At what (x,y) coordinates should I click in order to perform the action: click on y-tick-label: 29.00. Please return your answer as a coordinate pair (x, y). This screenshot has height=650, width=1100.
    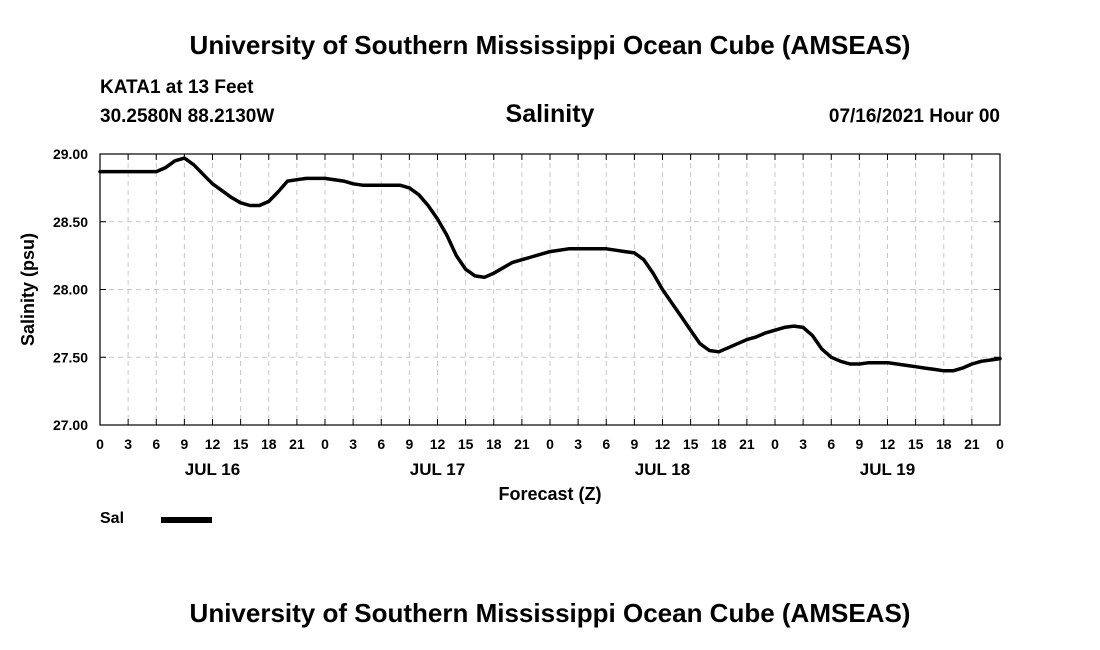
    Looking at the image, I should click on (70, 154).